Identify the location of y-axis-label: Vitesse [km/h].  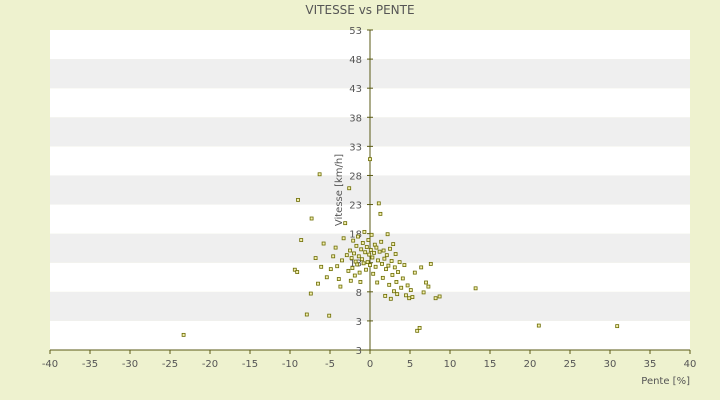
(339, 190).